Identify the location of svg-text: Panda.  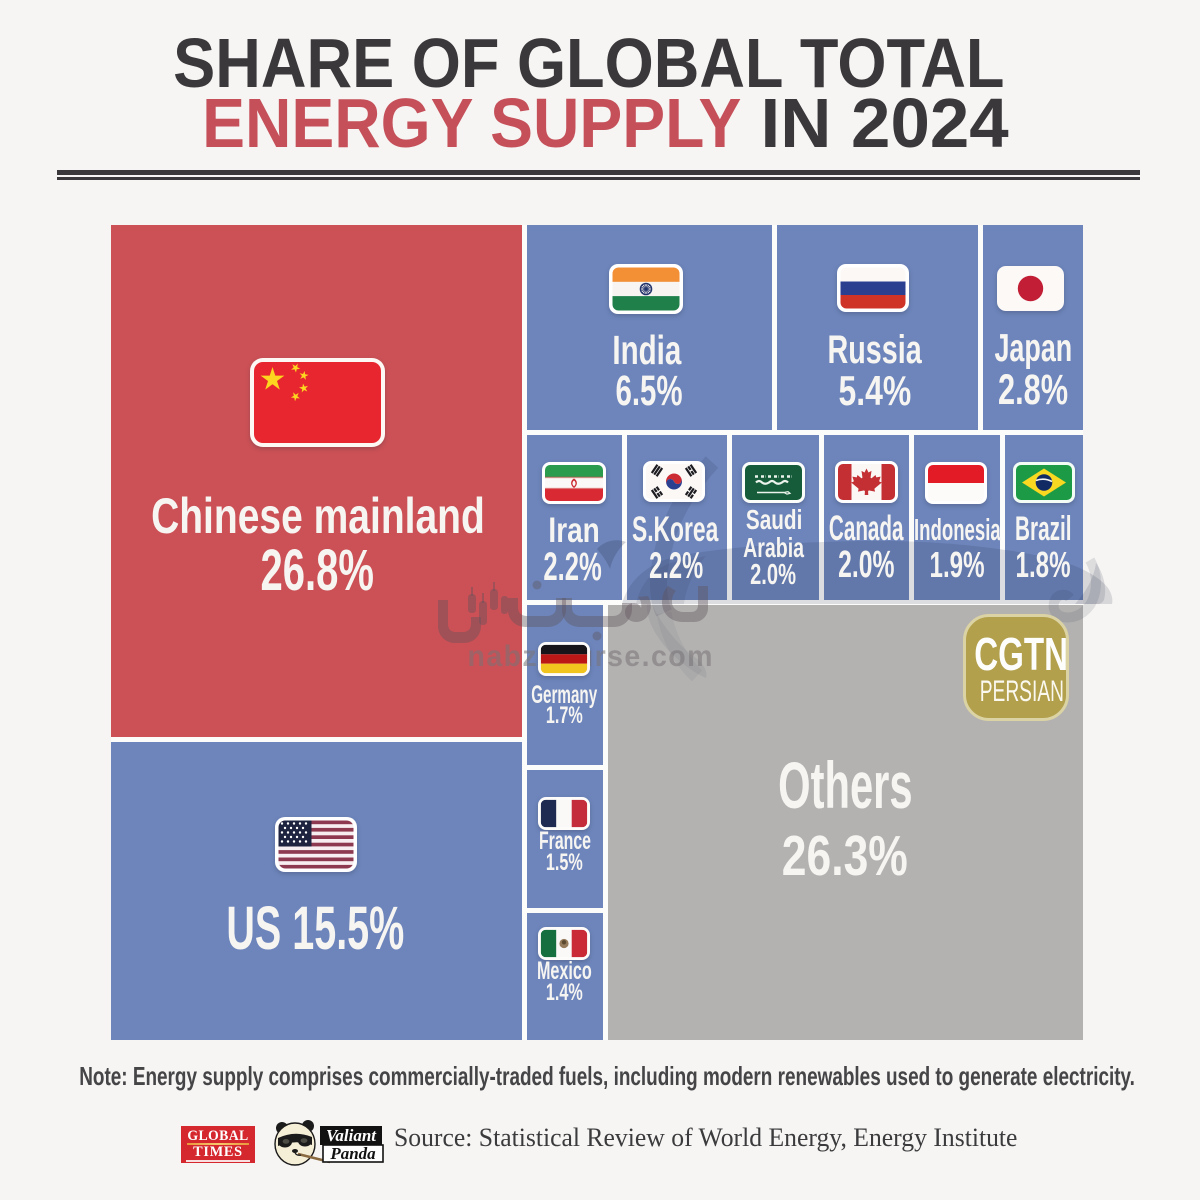
(352, 1153).